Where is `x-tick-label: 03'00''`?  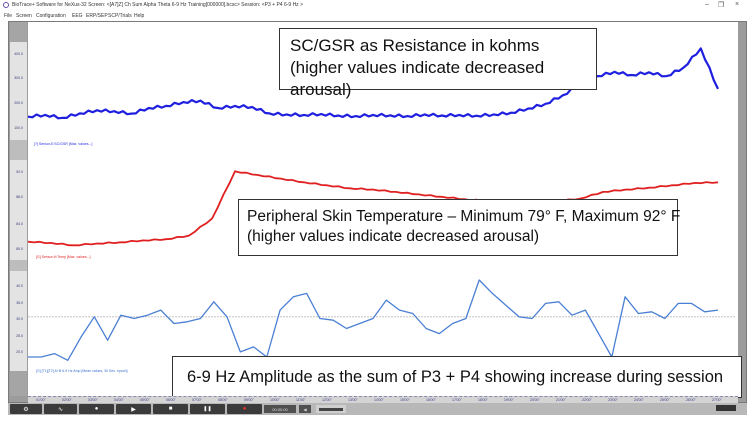
x-tick-label: 03'00'' is located at coordinates (93, 400).